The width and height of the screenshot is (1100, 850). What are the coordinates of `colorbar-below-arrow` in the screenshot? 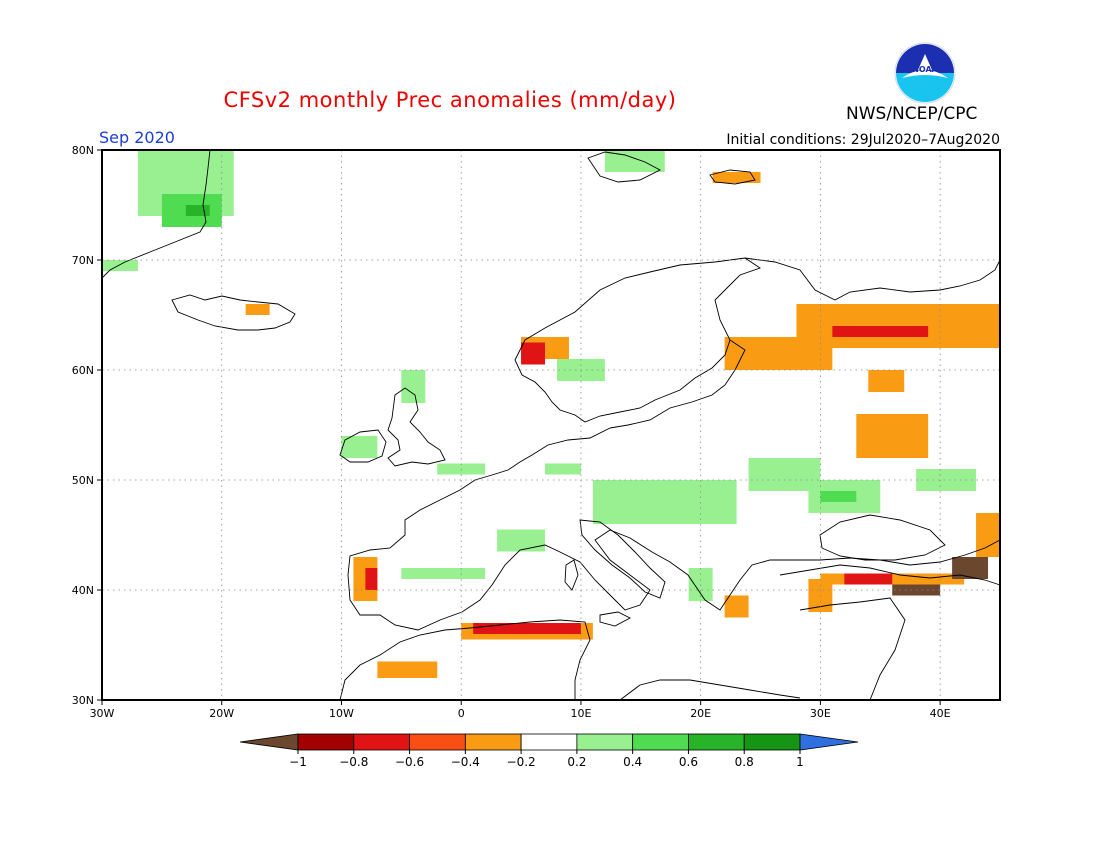 It's located at (269, 742).